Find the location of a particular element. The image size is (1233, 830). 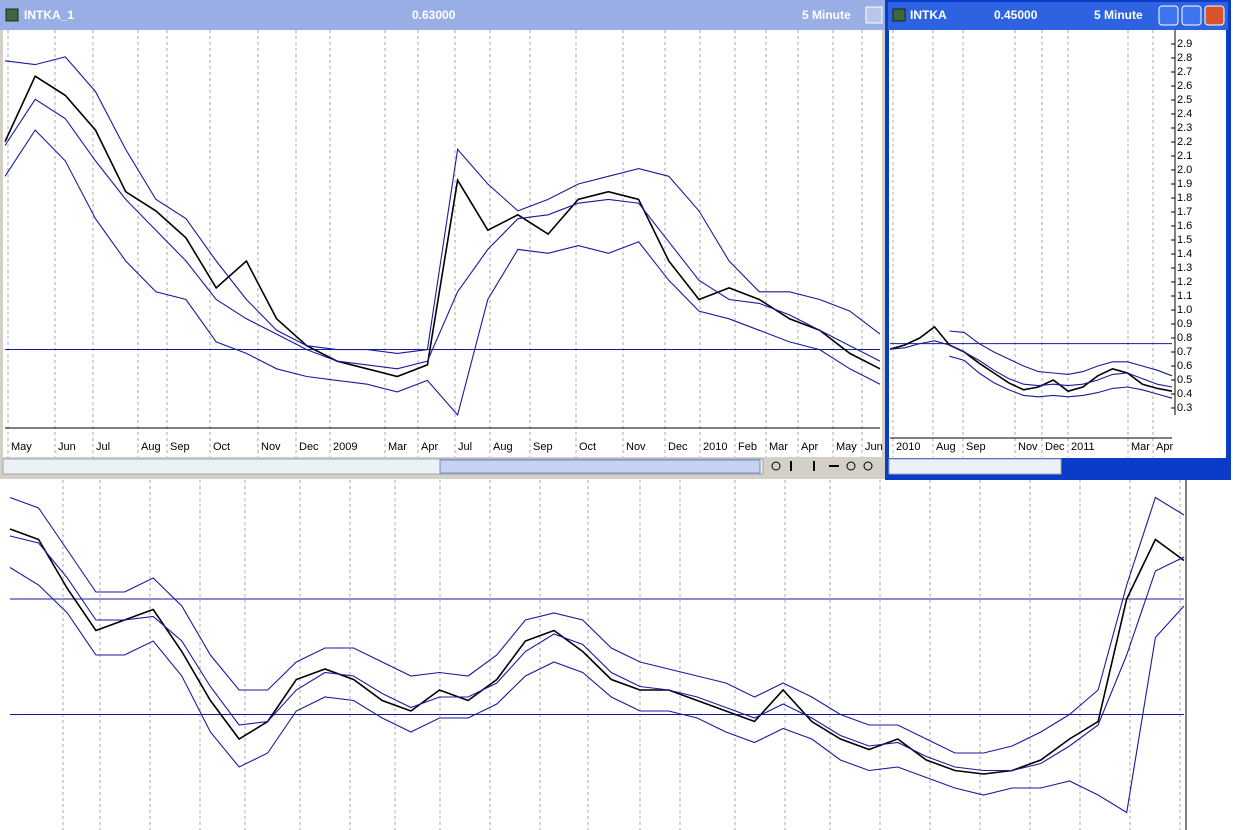

scroll-thumb-left is located at coordinates (600, 466).